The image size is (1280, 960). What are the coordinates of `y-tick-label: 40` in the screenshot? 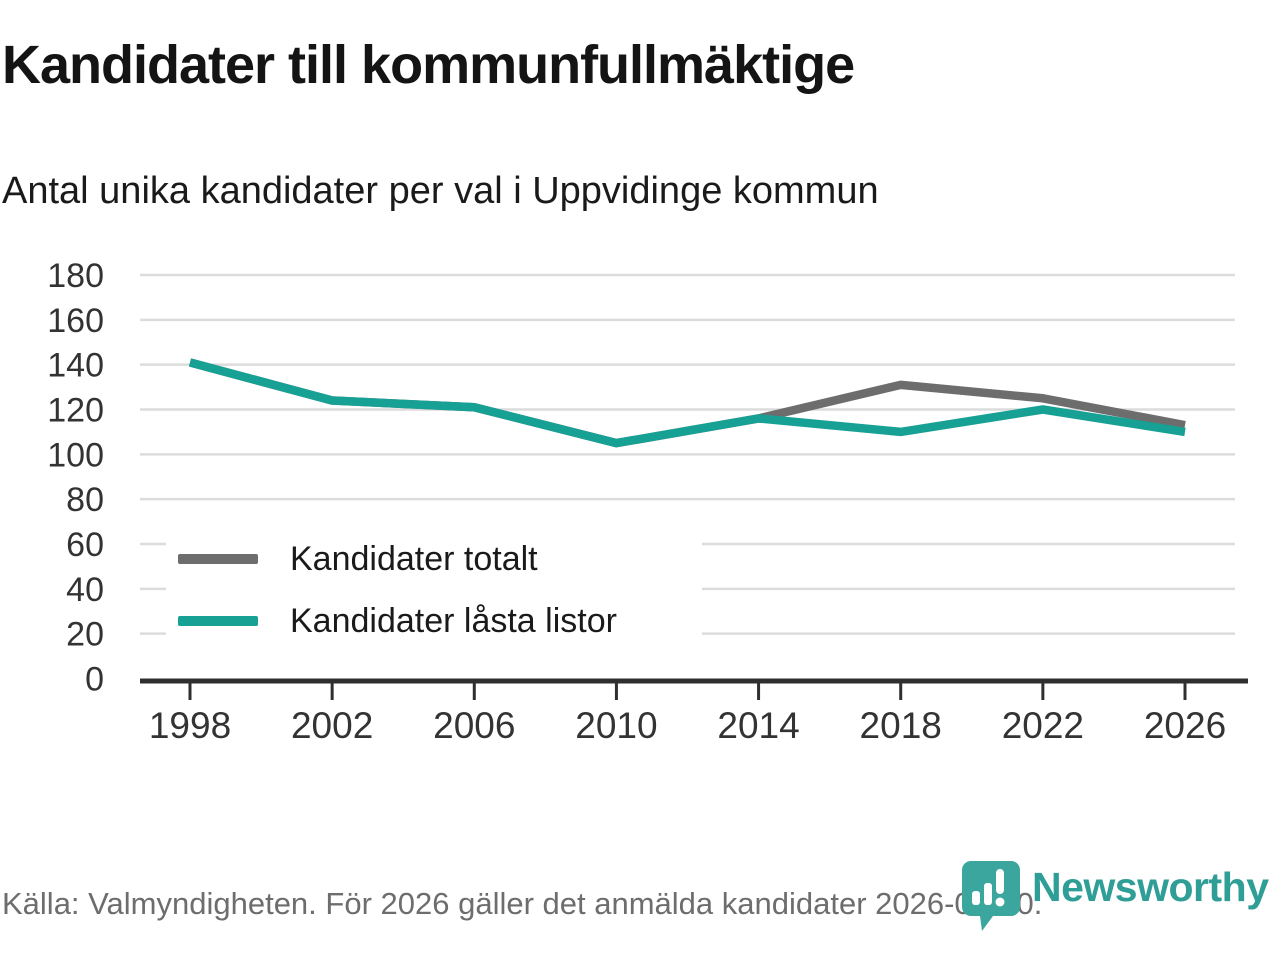 It's located at (85, 590).